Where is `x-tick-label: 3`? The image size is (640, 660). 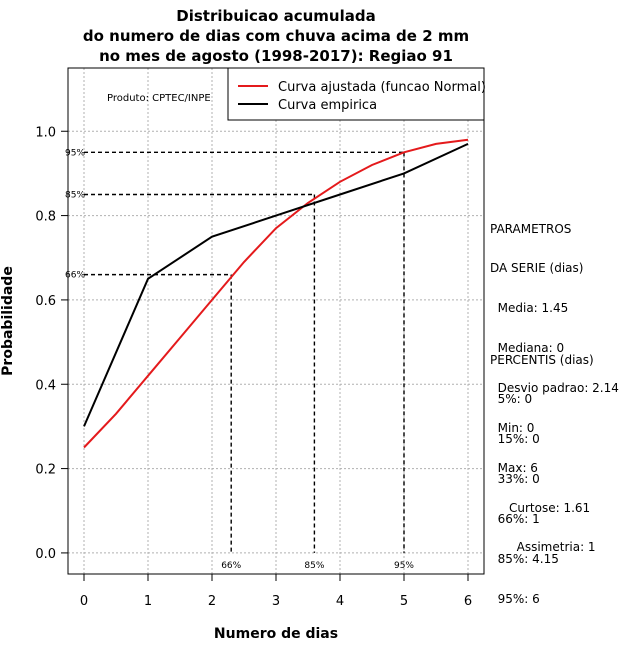 x-tick-label: 3 is located at coordinates (276, 601).